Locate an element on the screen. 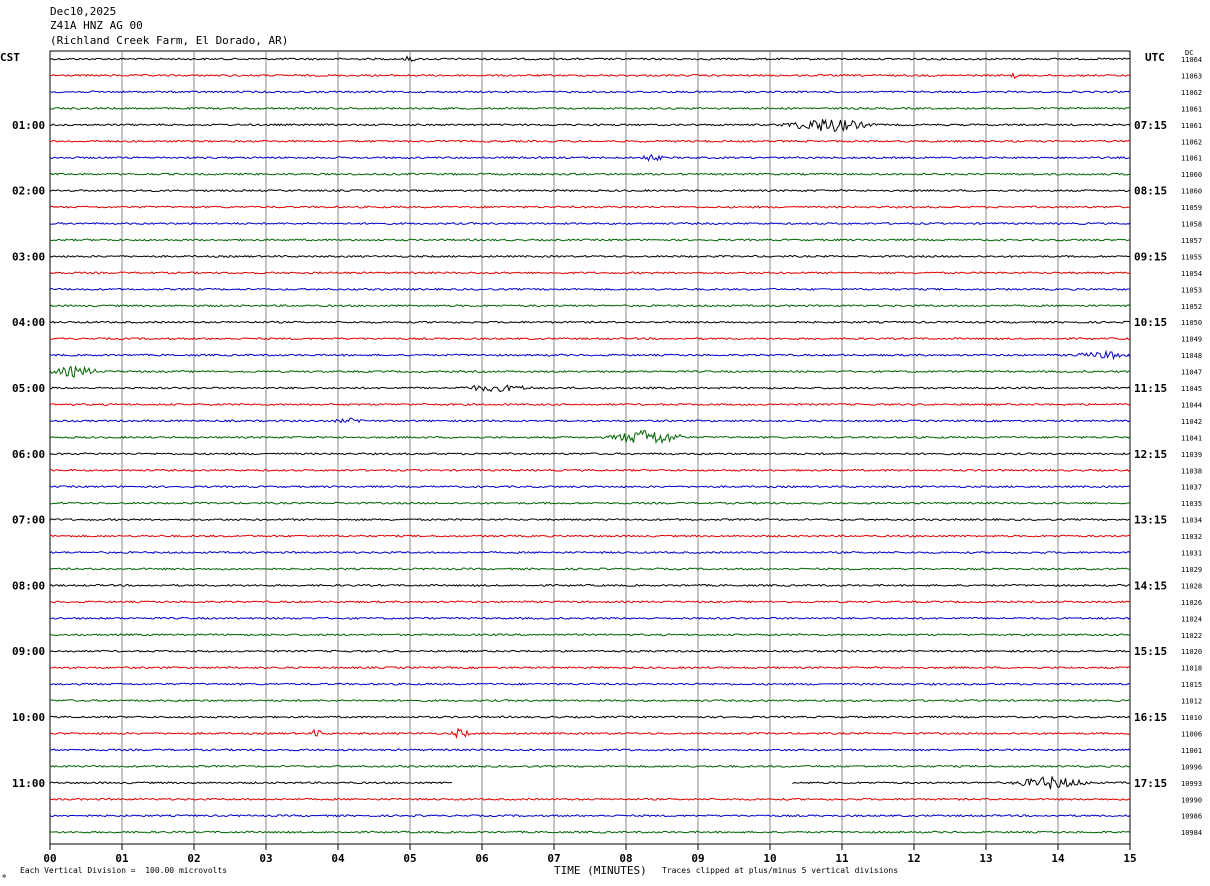 This screenshot has width=1210, height=886. logo-icon: ✲ is located at coordinates (4, 876).